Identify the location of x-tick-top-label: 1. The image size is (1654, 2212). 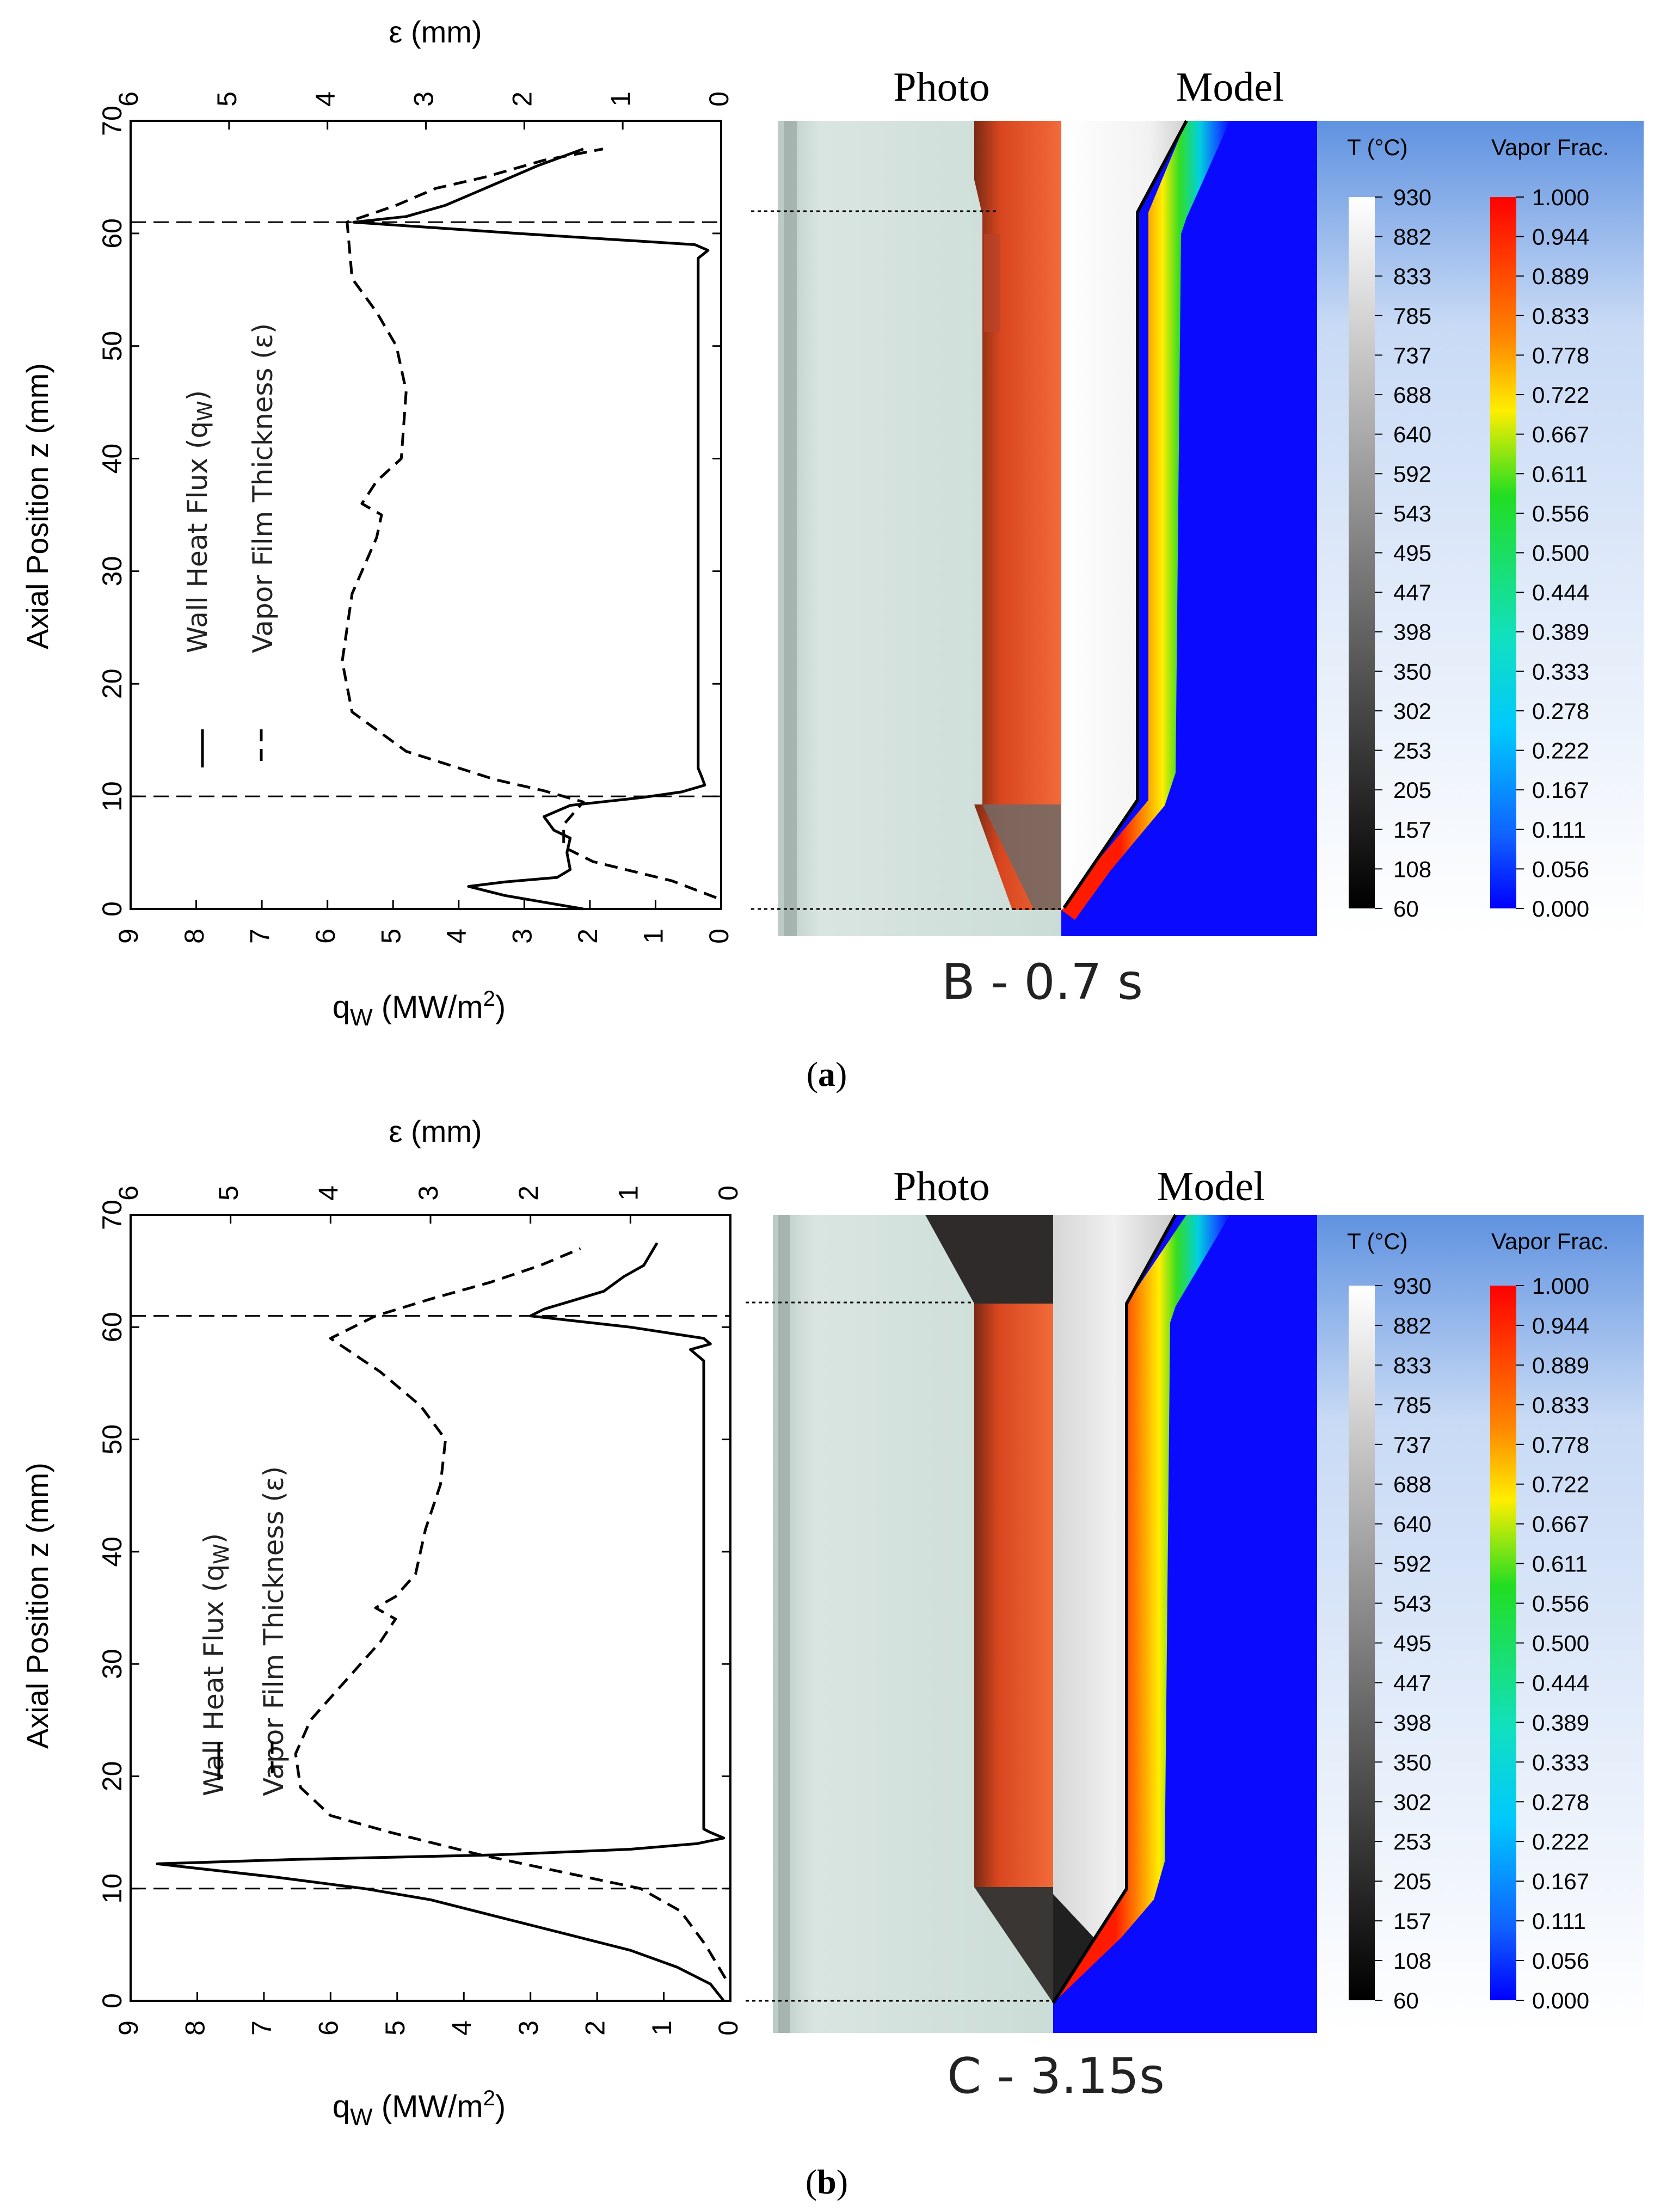
(620, 99).